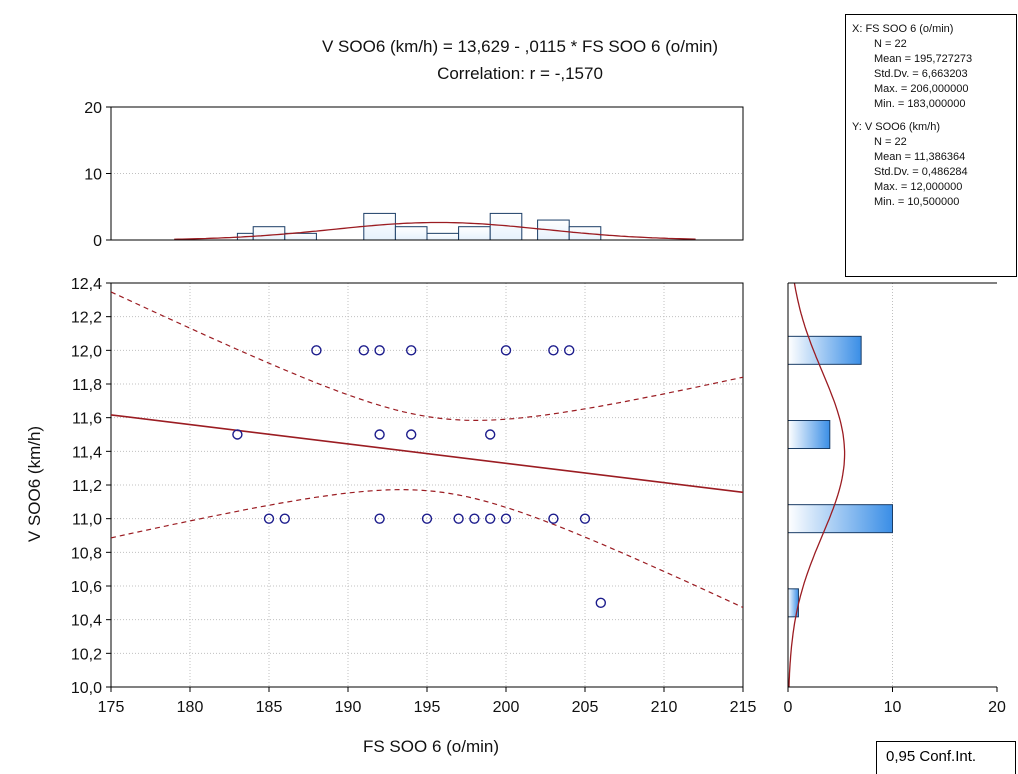 This screenshot has width=1018, height=774. I want to click on x-stat-mean: Mean = 195,727273, so click(923, 59).